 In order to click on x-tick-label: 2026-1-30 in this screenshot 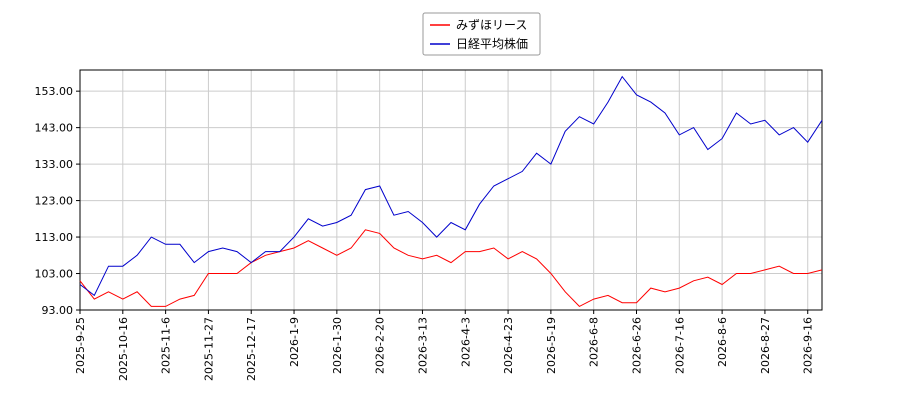, I will do `click(337, 345)`.